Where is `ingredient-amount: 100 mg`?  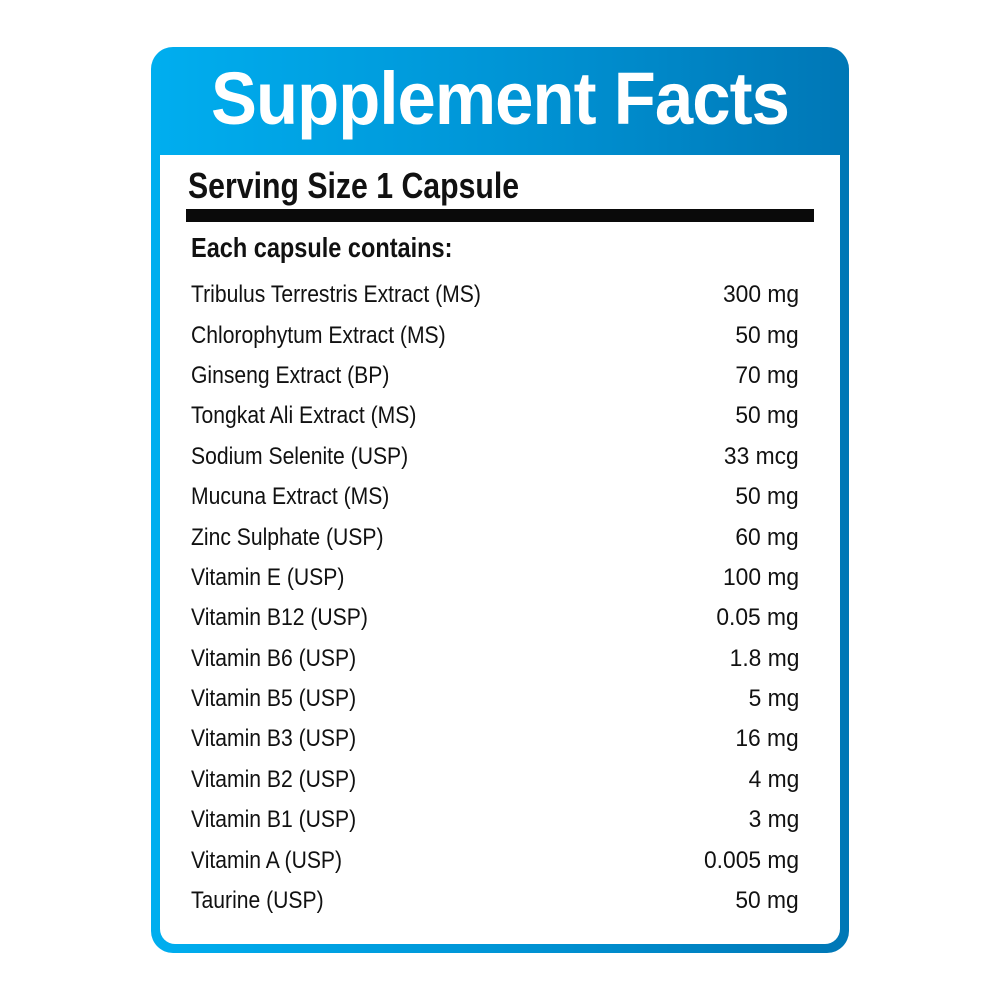 ingredient-amount: 100 mg is located at coordinates (760, 577).